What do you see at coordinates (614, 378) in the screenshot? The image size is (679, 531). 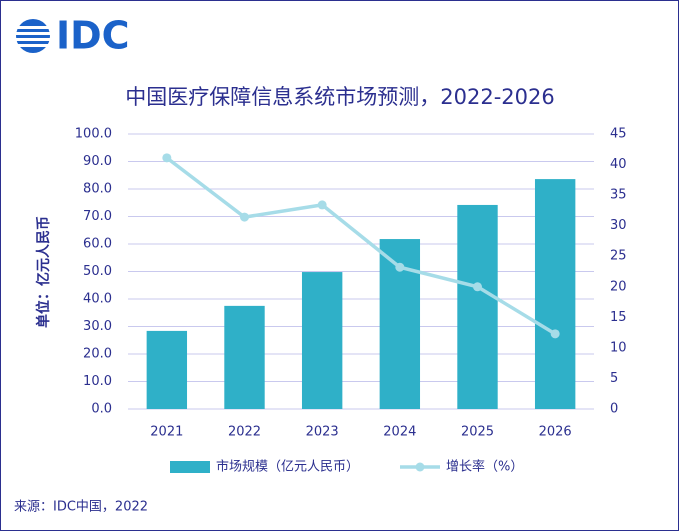 I see `y2-tick-label: 5` at bounding box center [614, 378].